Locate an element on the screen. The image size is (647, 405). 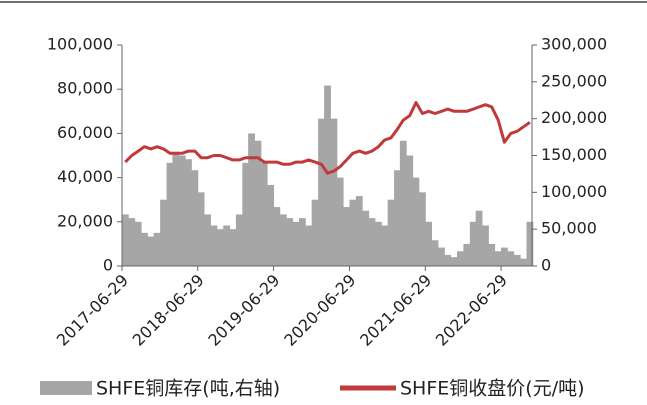
y2-tick-label: 50,000 is located at coordinates (569, 228).